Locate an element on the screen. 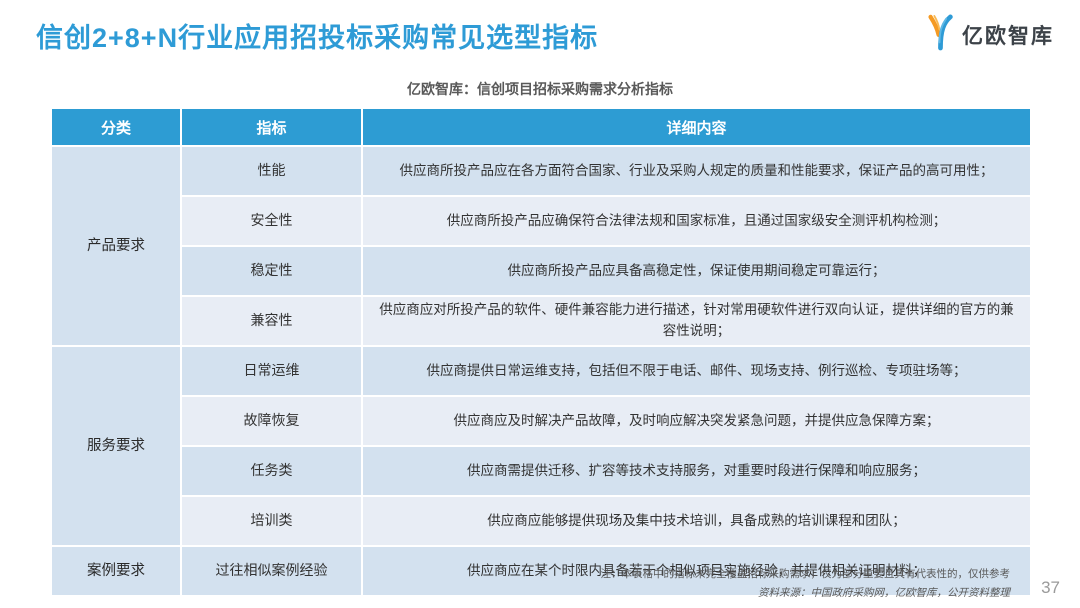 The width and height of the screenshot is (1080, 608). brand-logo-text: 亿欧智库 is located at coordinates (1008, 36).